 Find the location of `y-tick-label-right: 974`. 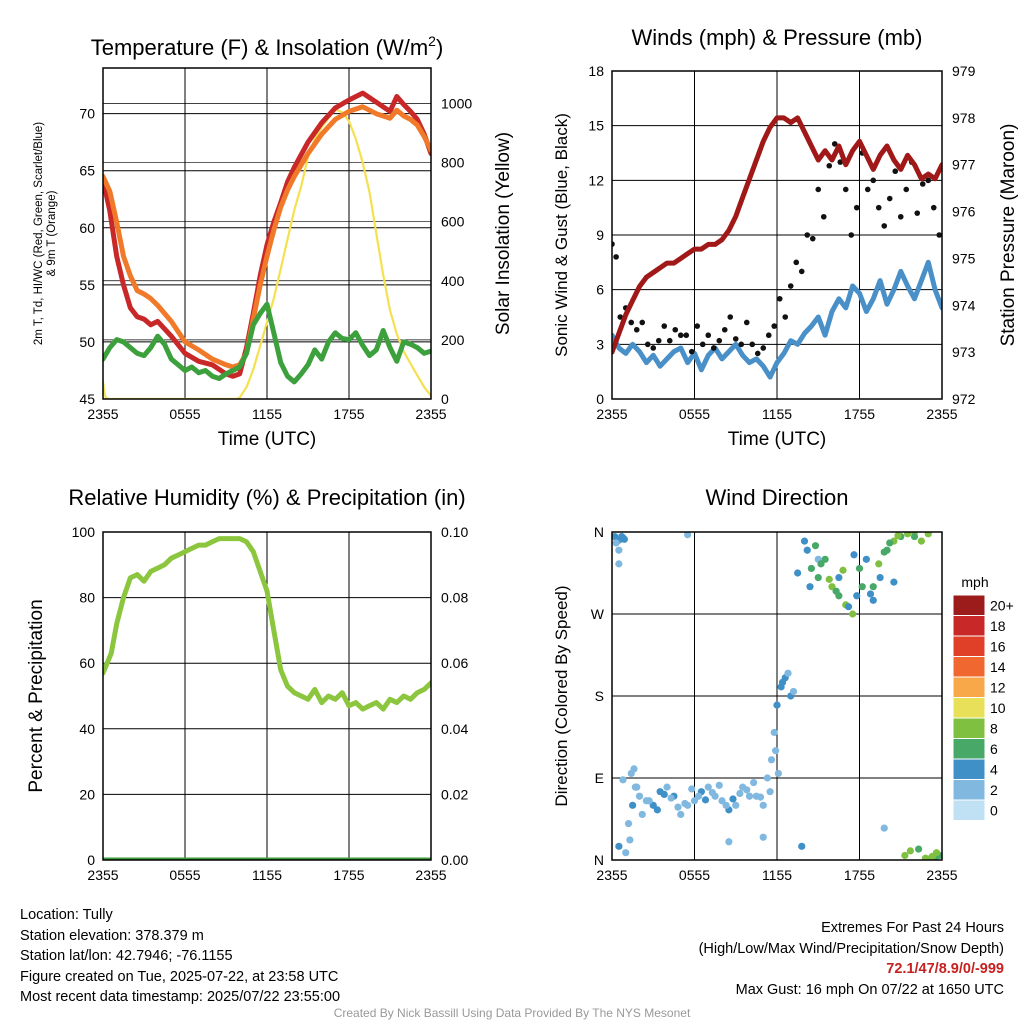

y-tick-label-right: 974 is located at coordinates (964, 305).